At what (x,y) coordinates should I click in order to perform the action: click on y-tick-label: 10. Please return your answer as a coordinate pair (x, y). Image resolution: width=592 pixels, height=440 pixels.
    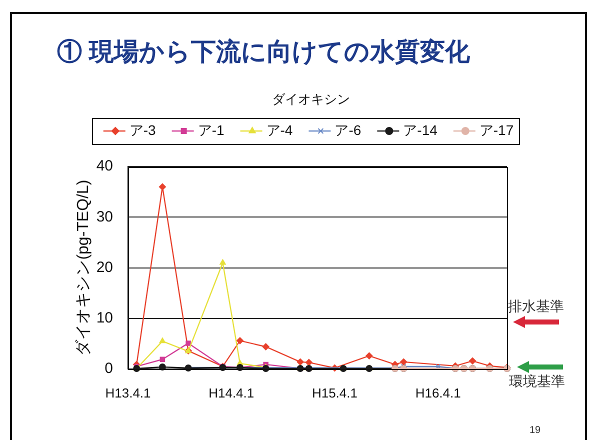
    Looking at the image, I should click on (104, 318).